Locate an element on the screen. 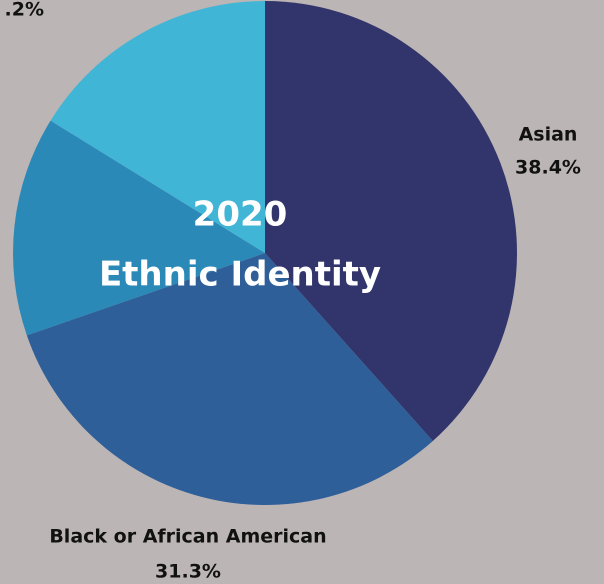 The height and width of the screenshot is (584, 604). slice-label: Asian is located at coordinates (548, 135).